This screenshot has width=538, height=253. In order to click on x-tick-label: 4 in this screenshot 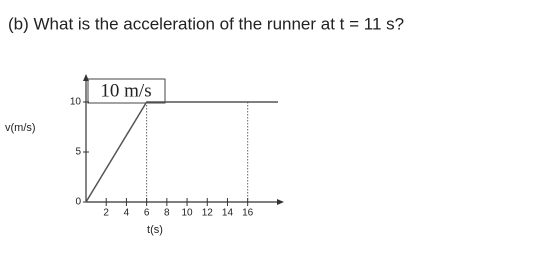, I will do `click(127, 213)`.